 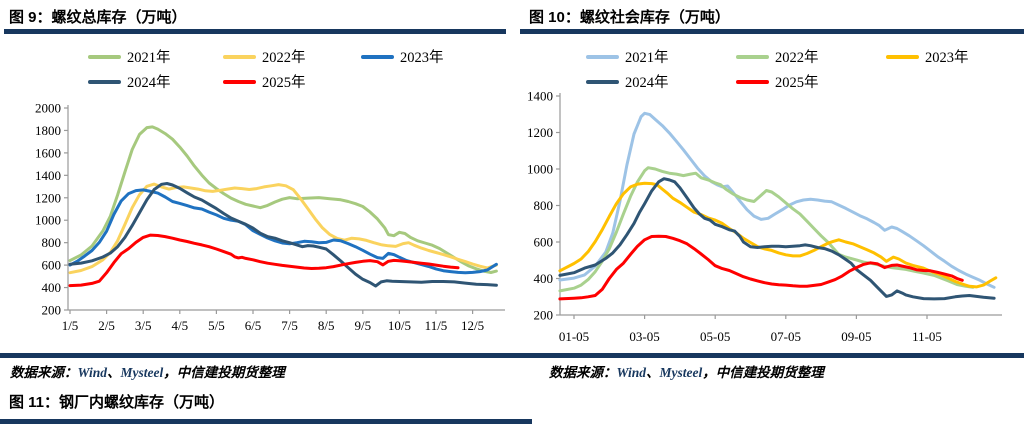 I want to click on x-tick-label: 1/5, so click(x=70, y=325).